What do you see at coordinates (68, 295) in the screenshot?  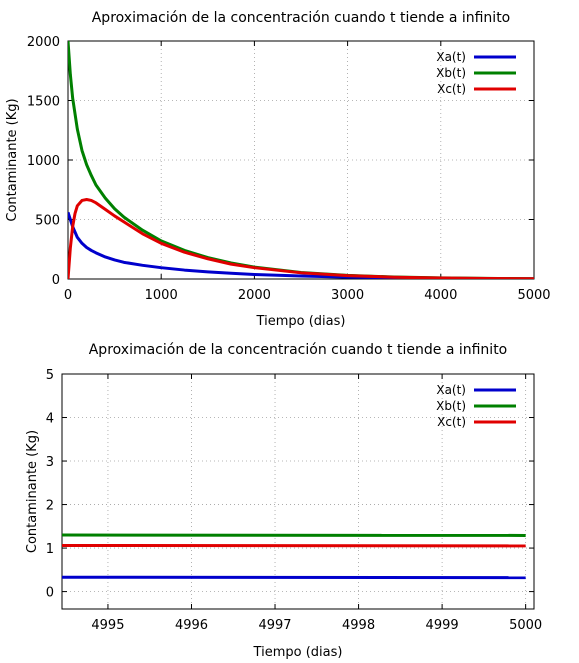 I see `x-tick-label: 0` at bounding box center [68, 295].